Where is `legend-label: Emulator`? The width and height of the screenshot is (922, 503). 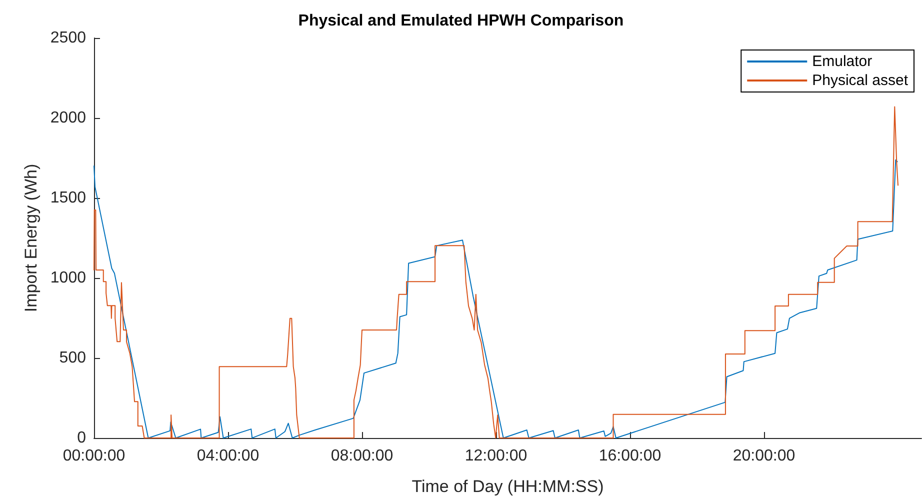
legend-label: Emulator is located at coordinates (842, 61).